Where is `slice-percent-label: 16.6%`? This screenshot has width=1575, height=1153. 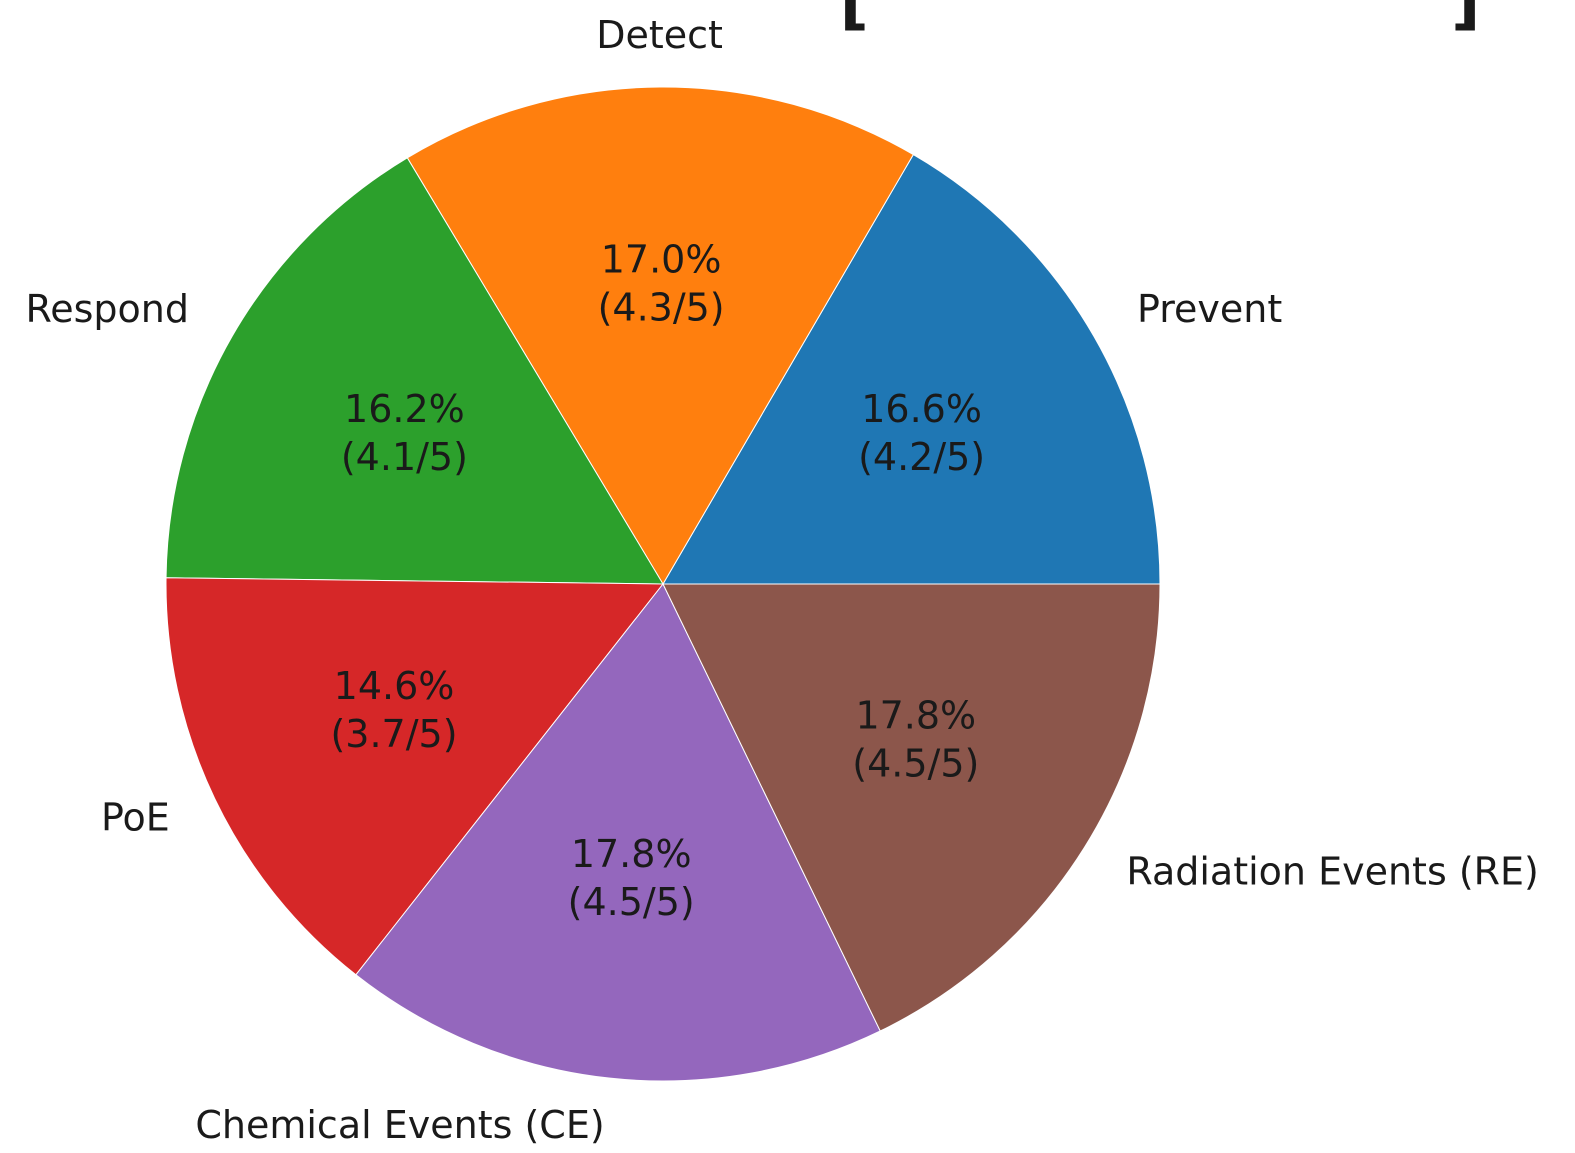 slice-percent-label: 16.6% is located at coordinates (921, 409).